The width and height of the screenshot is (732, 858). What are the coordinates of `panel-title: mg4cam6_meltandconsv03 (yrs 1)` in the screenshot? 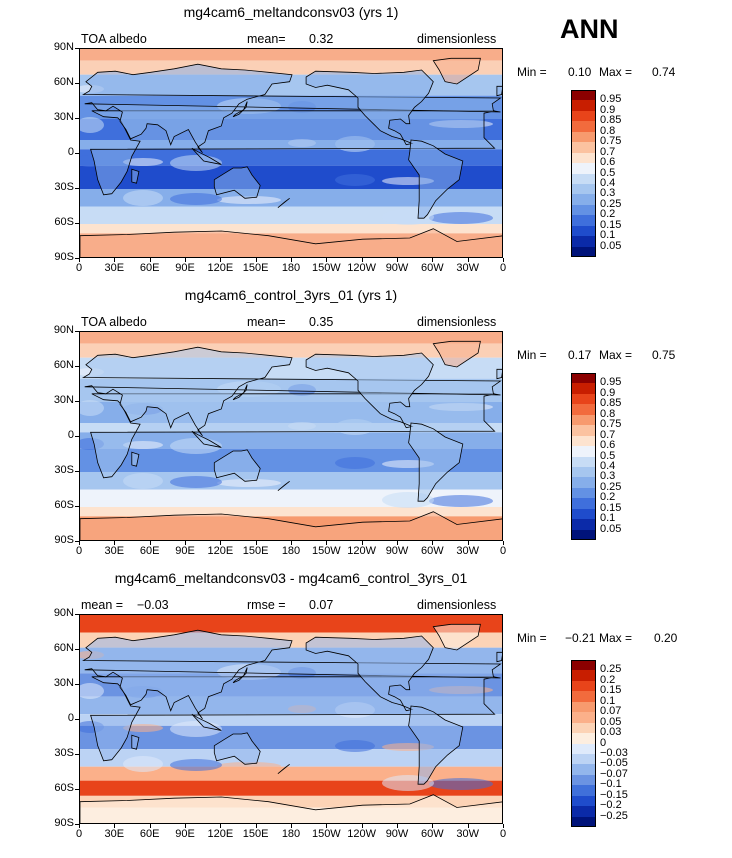 It's located at (291, 12).